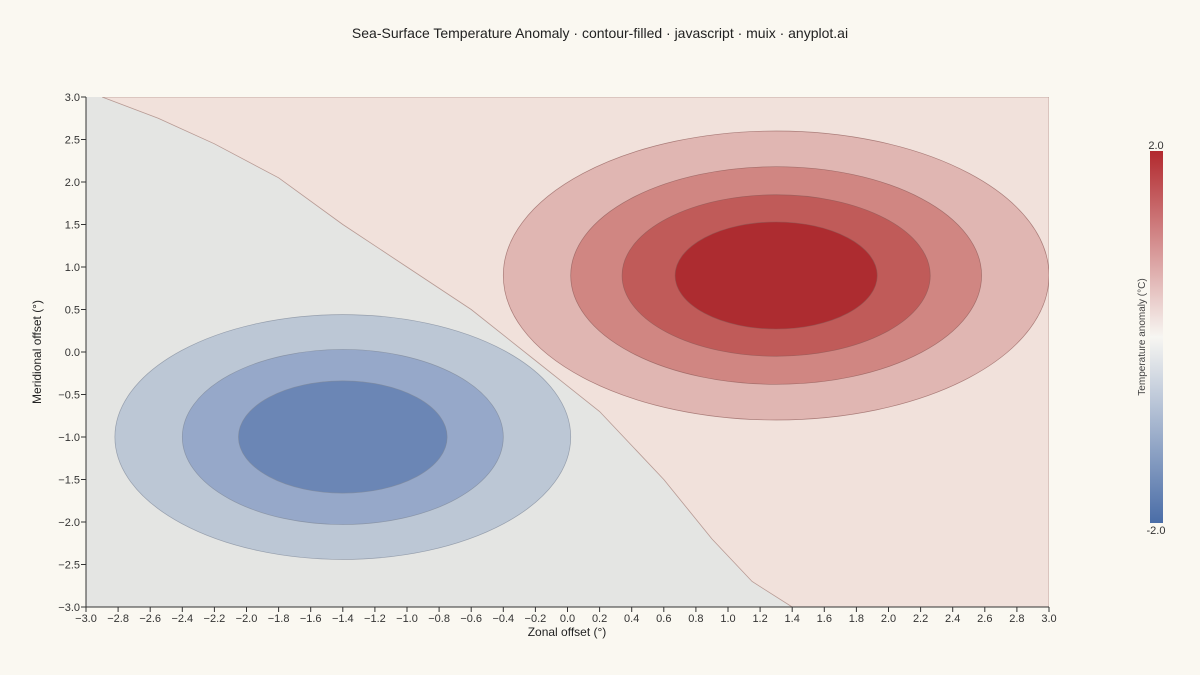  Describe the element at coordinates (118, 619) in the screenshot. I see `x-tick-label: −2.8` at that location.